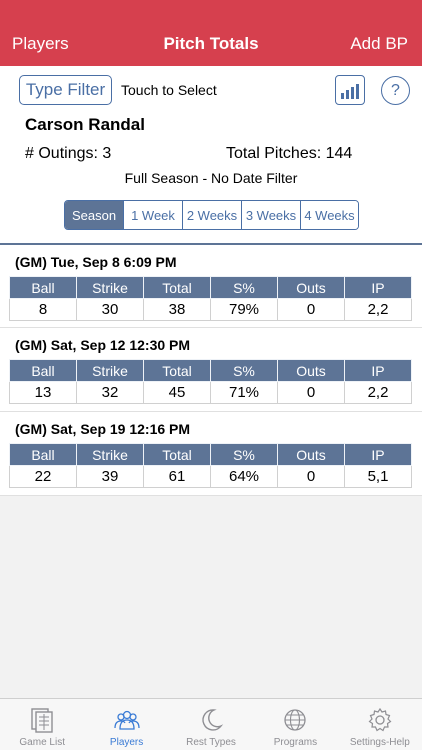  I want to click on segment-4-weeks: 4 Weeks, so click(329, 215).